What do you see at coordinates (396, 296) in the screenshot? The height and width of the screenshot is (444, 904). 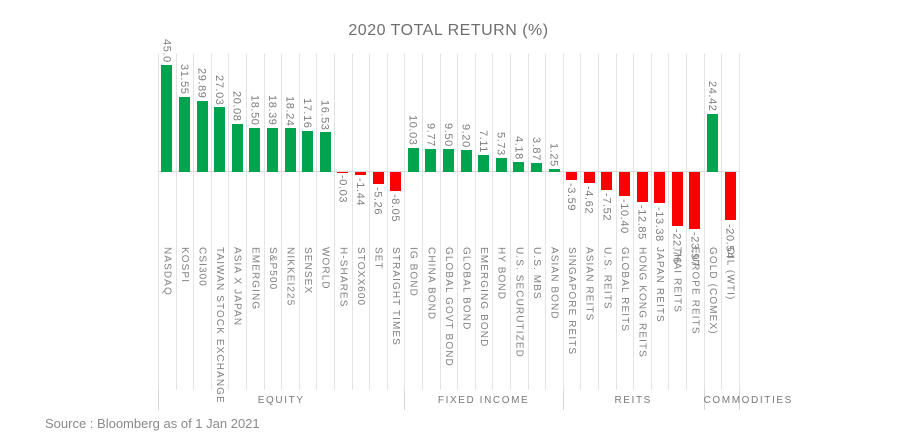 I see `category-label: STRAIGHT TIMES` at bounding box center [396, 296].